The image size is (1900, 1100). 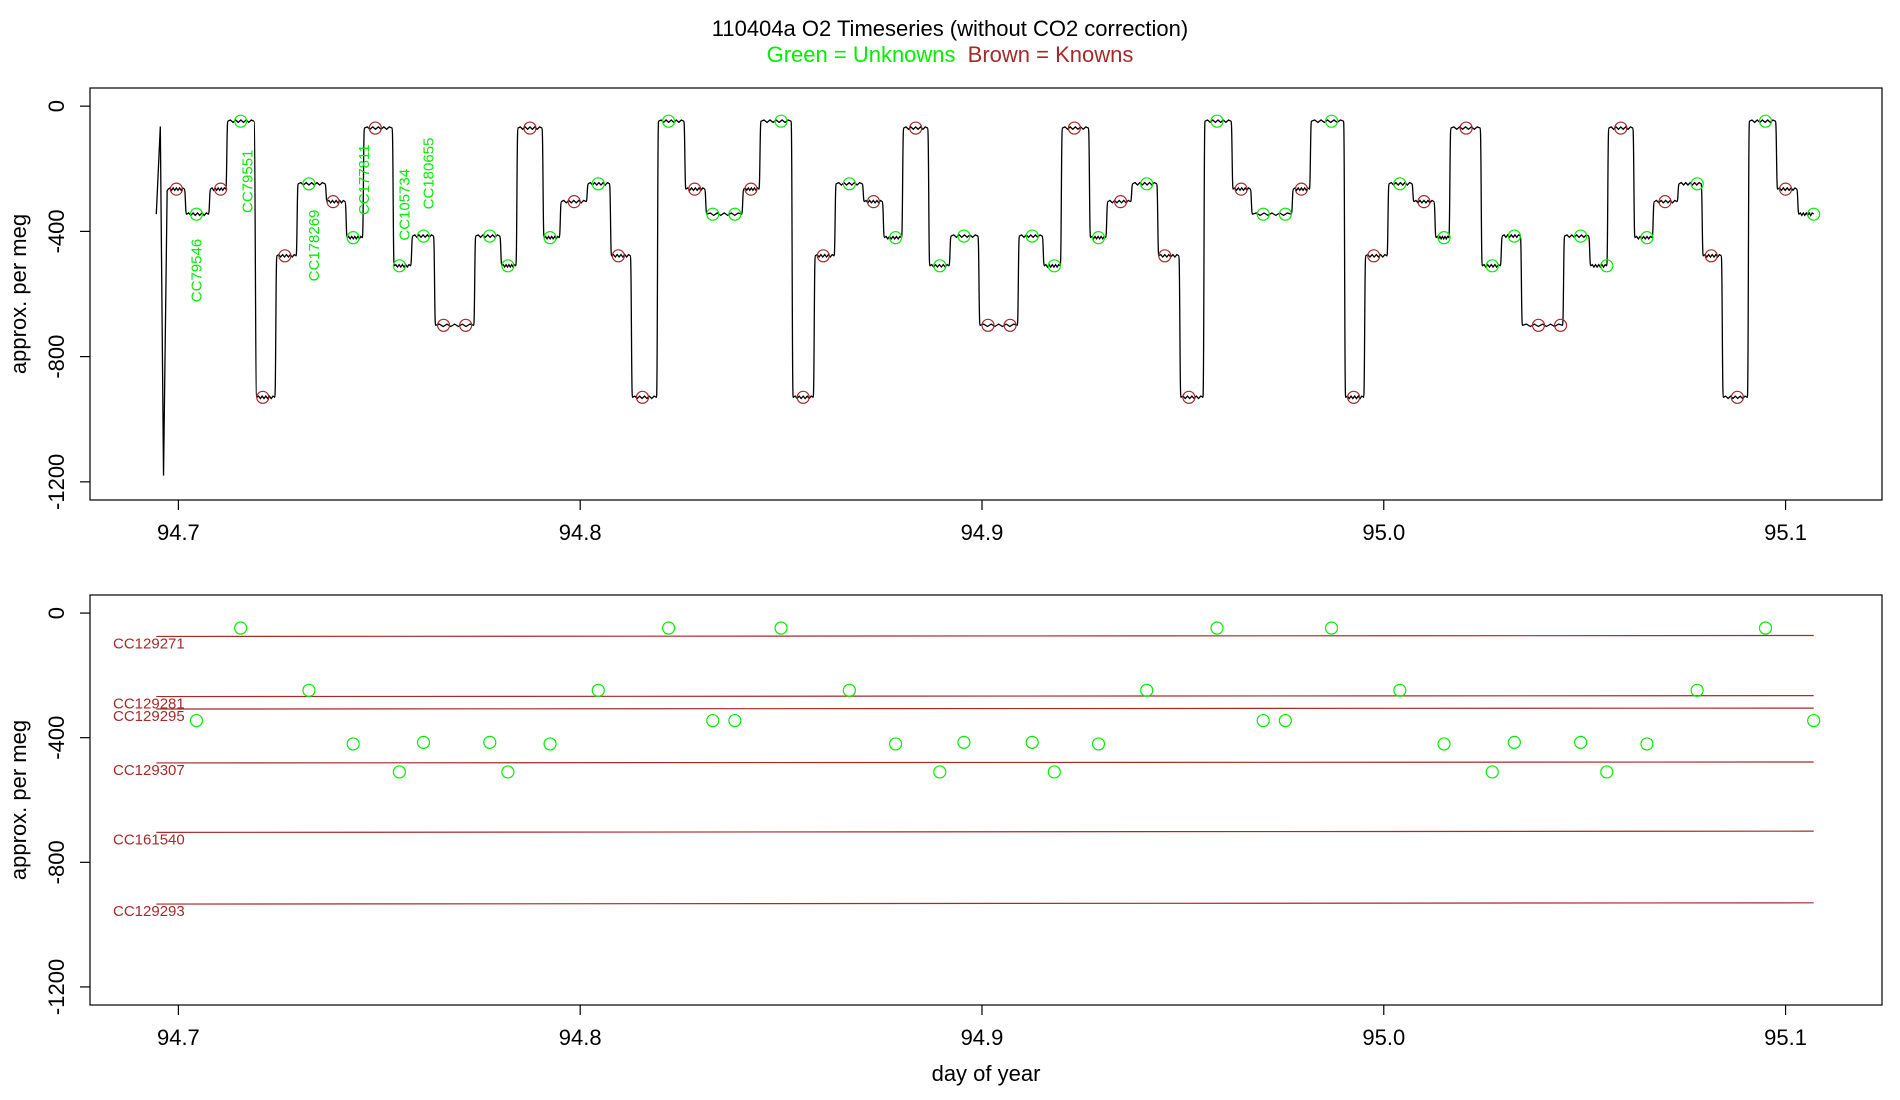 I want to click on y-tick-label: -1200, so click(x=56, y=987).